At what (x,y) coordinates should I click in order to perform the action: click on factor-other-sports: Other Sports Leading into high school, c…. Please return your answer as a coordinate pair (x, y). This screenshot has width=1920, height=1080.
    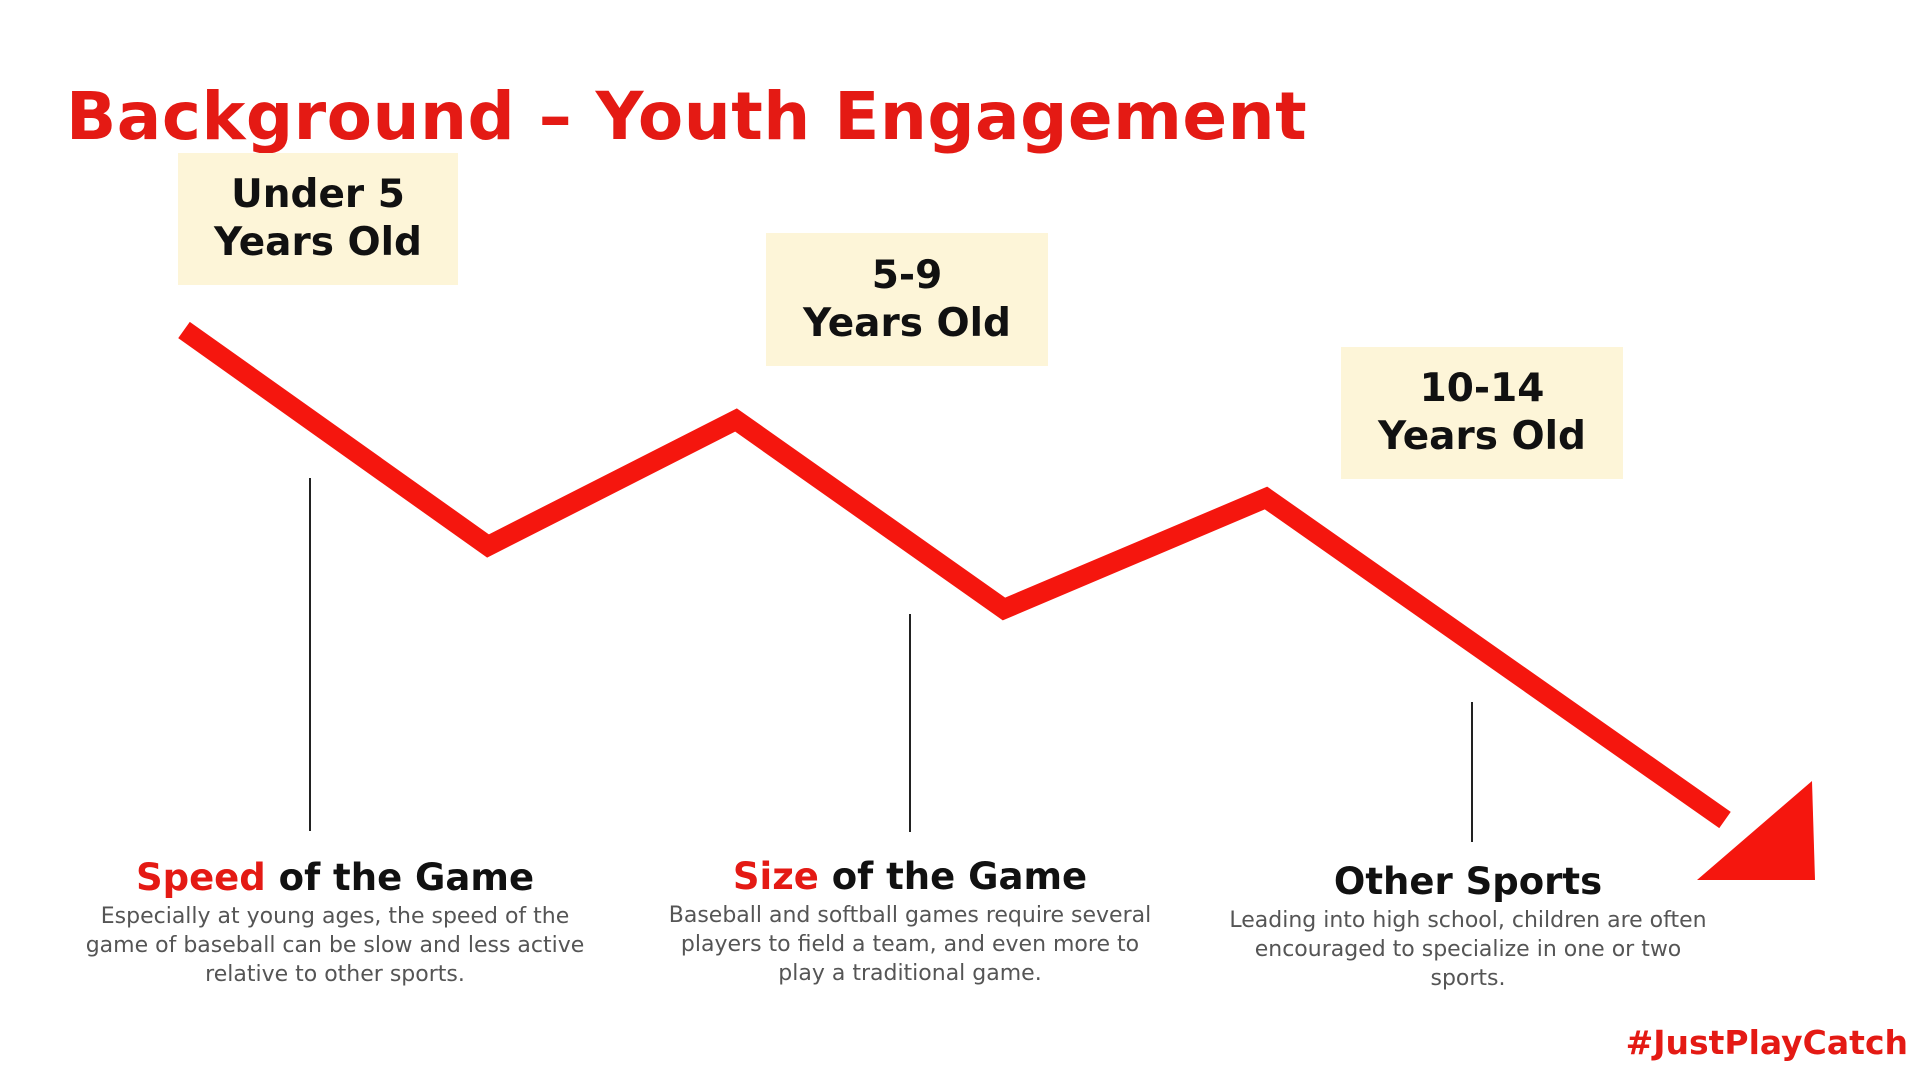
    Looking at the image, I should click on (1468, 926).